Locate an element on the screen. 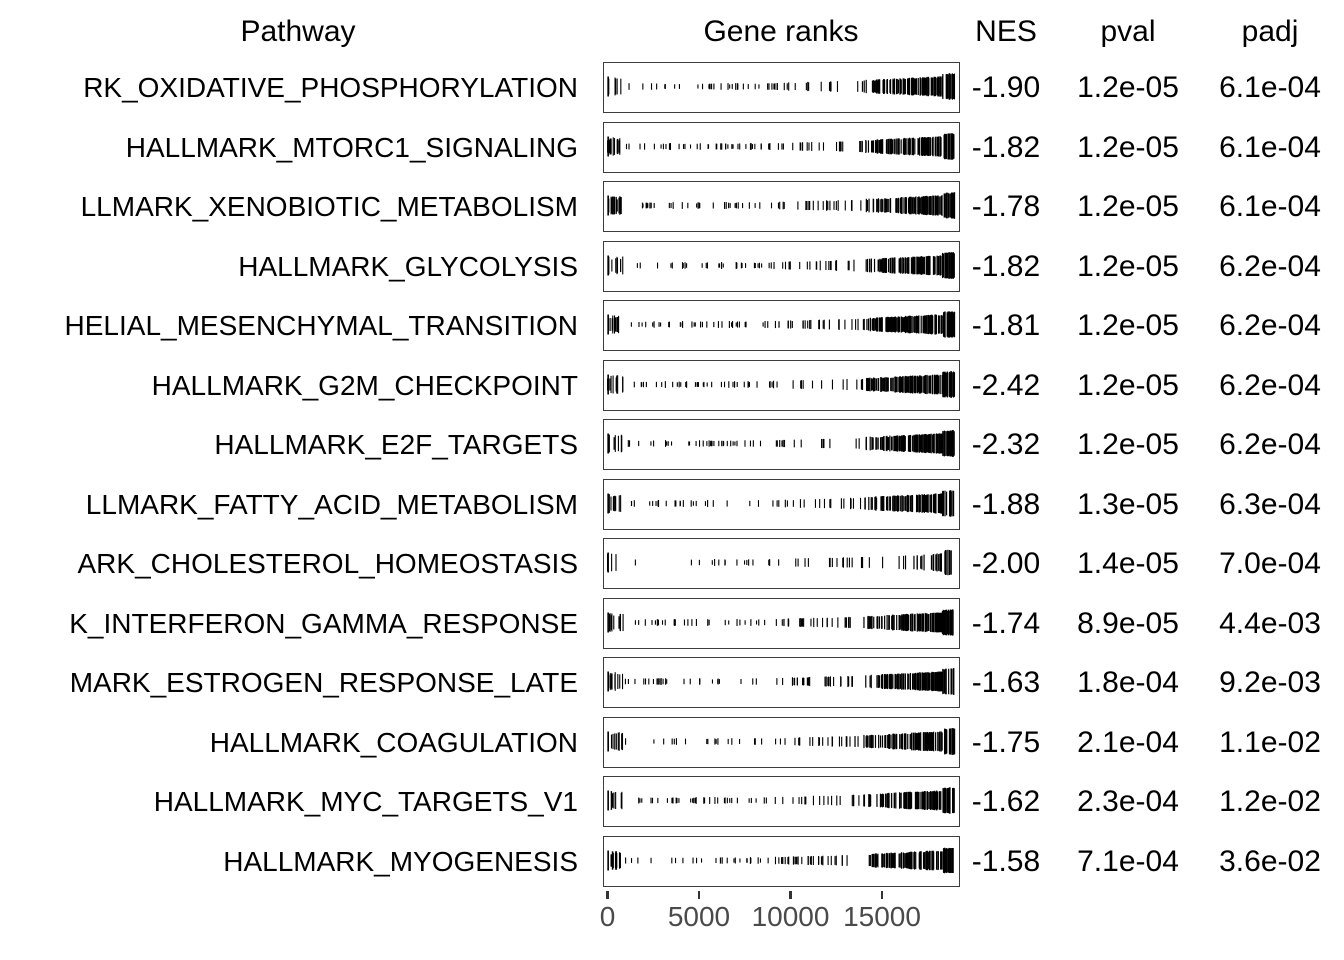  pathway-label: LLMARK_XENOBIOTIC_METABOLISM is located at coordinates (329, 206).